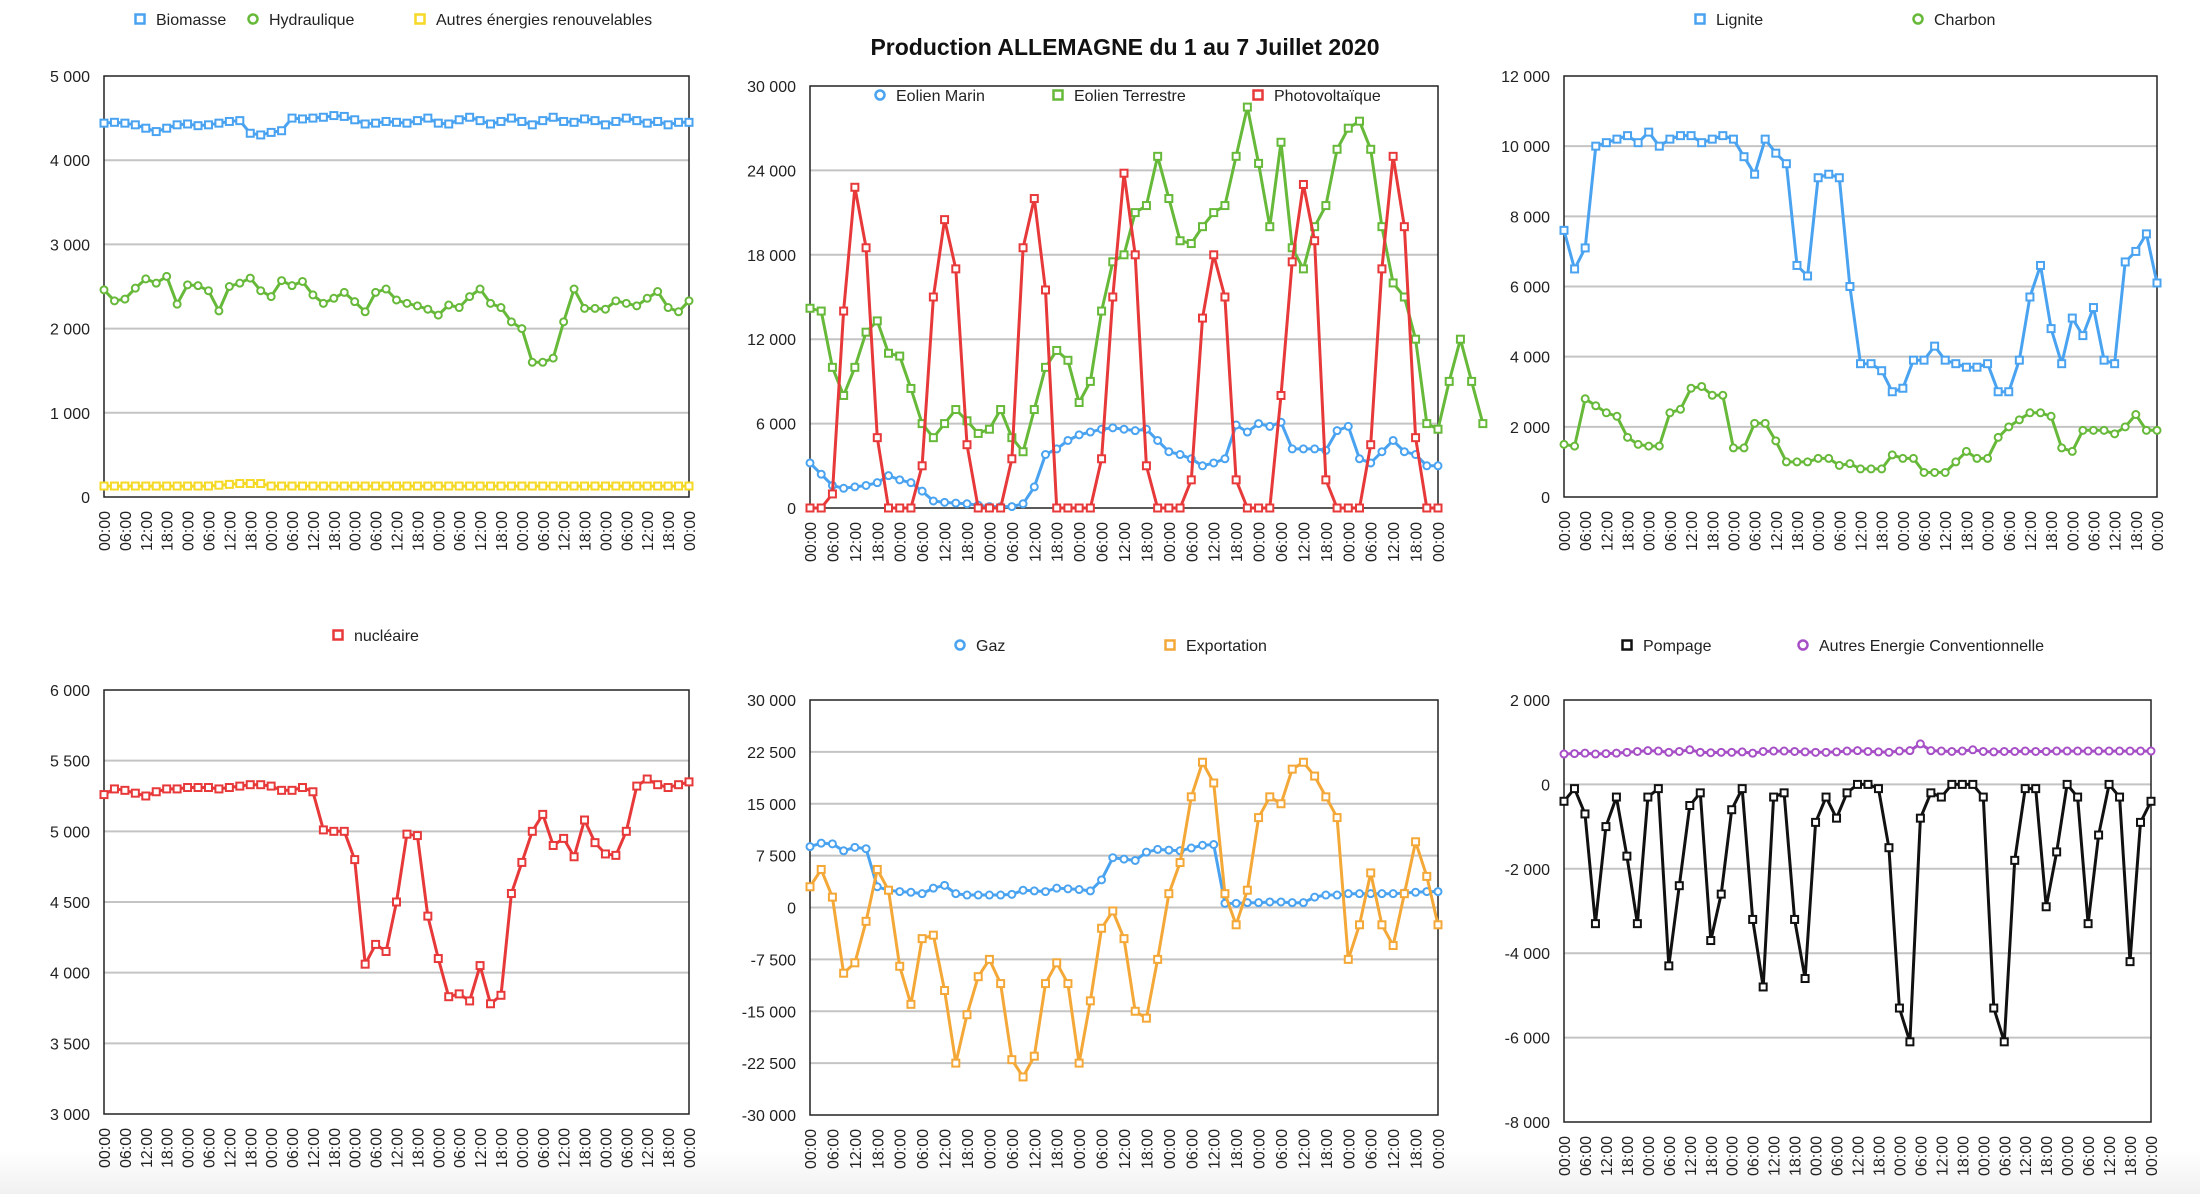 This screenshot has height=1194, width=2200. Describe the element at coordinates (70, 832) in the screenshot. I see `y-tick-label: 5 000` at that location.